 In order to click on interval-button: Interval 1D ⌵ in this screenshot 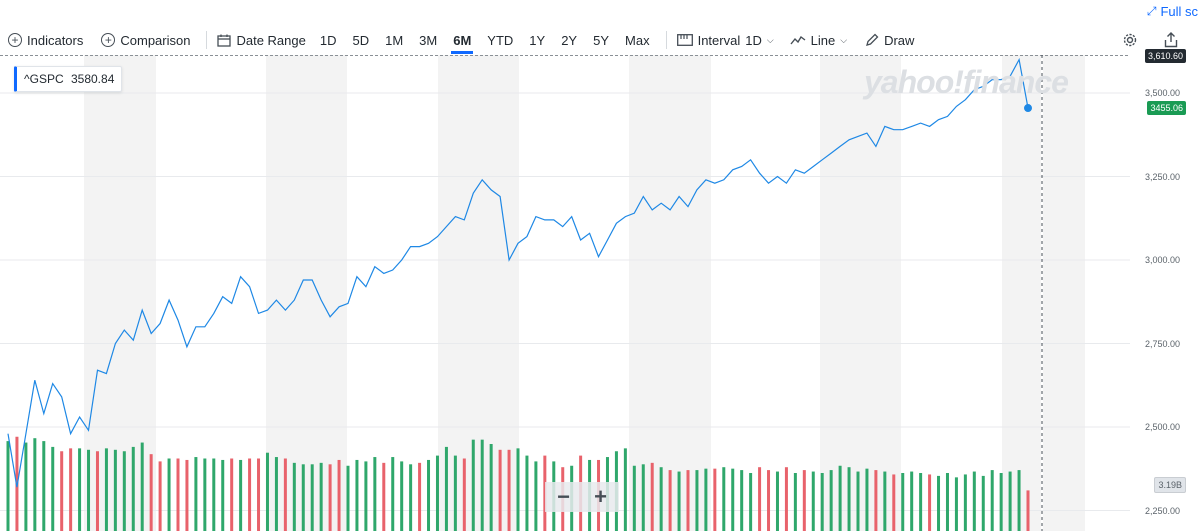, I will do `click(725, 40)`.